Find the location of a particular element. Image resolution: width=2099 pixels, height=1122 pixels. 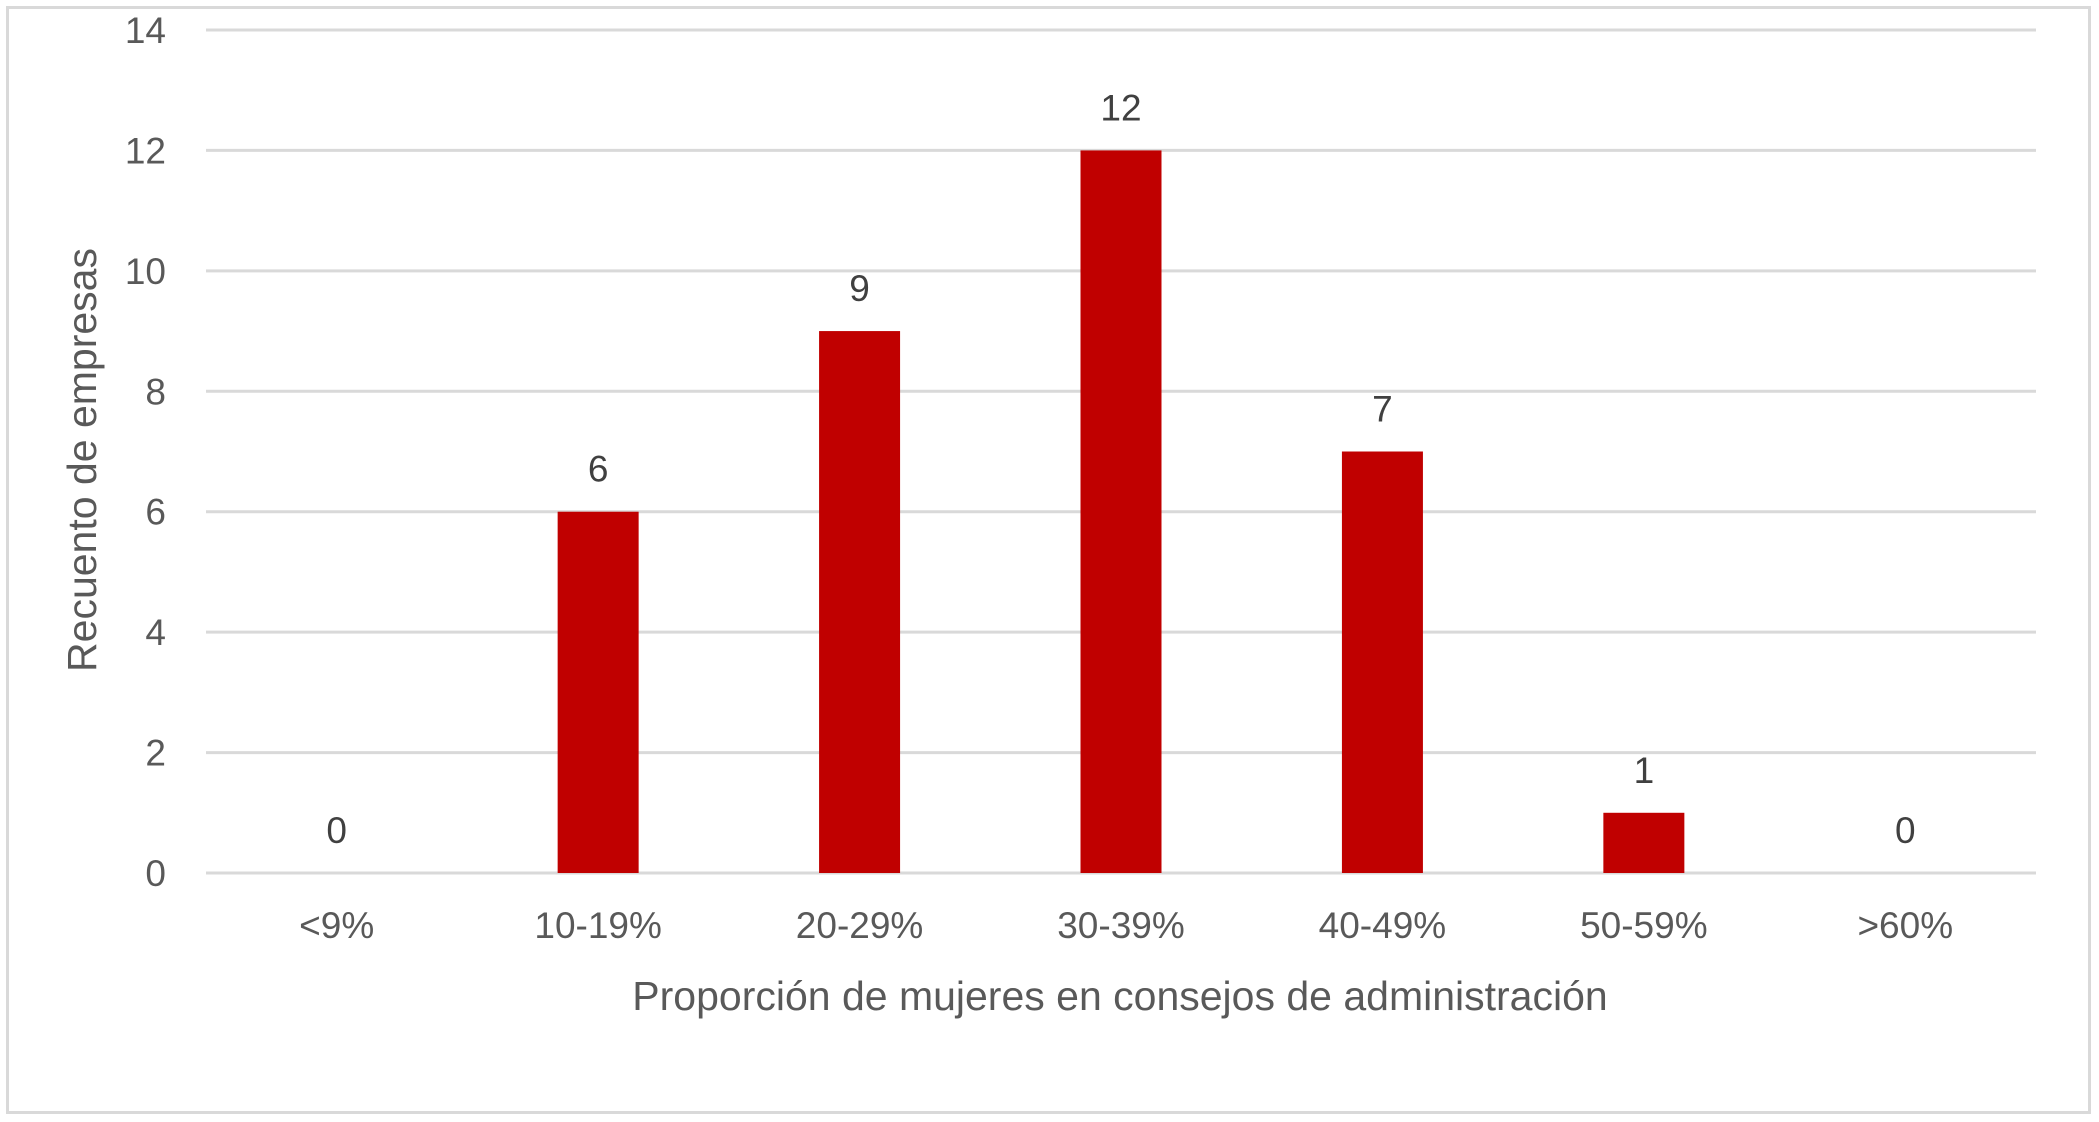

y-tick-label: 10 is located at coordinates (145, 271).